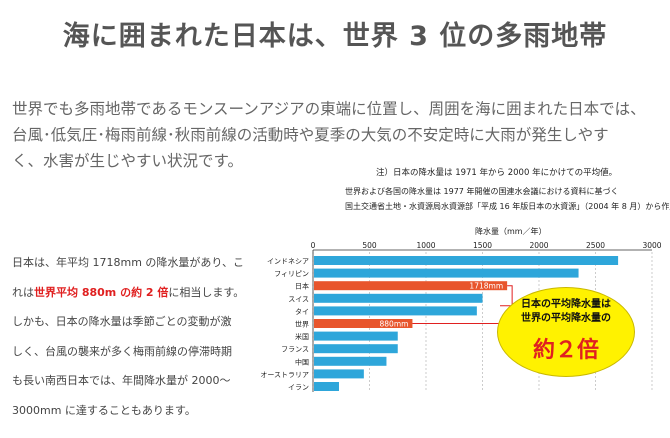  I want to click on category-label: フランス, so click(295, 350).